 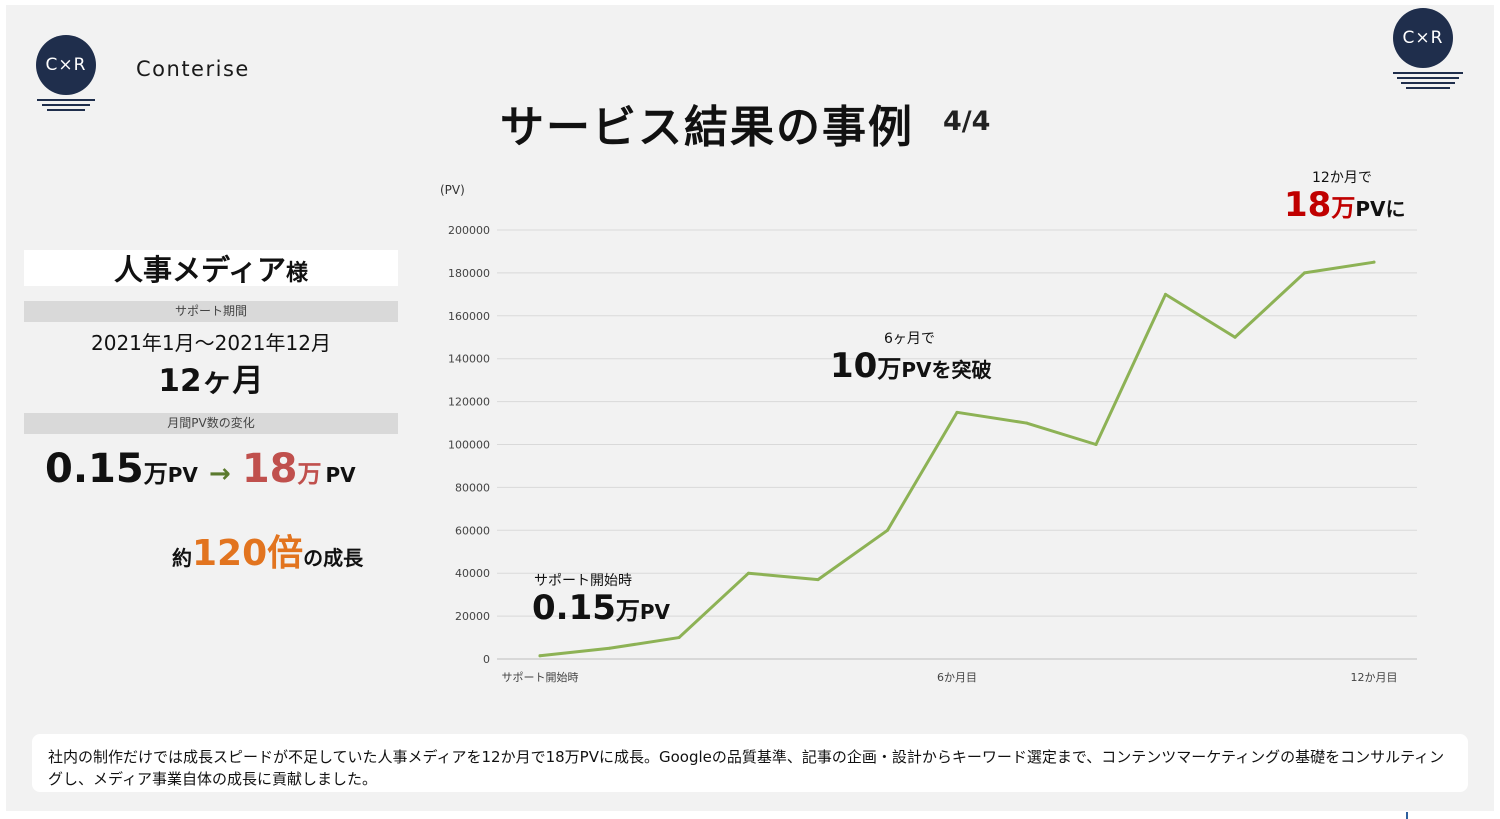 What do you see at coordinates (889, 369) in the screenshot?
I see `annotation-six-man: 万` at bounding box center [889, 369].